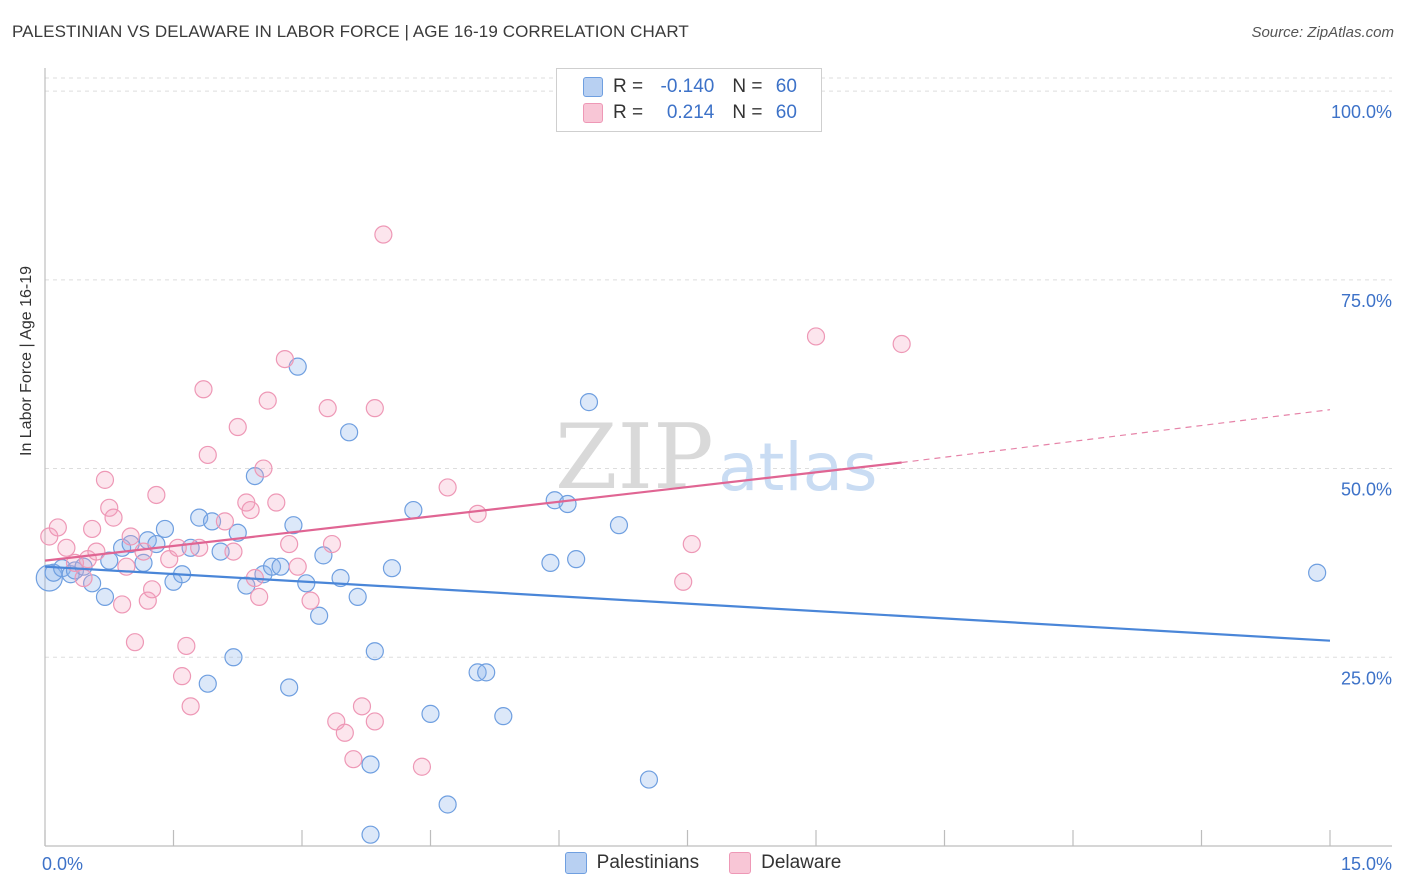  I want to click on series-legend: Palestinians Delaware, so click(703, 863).